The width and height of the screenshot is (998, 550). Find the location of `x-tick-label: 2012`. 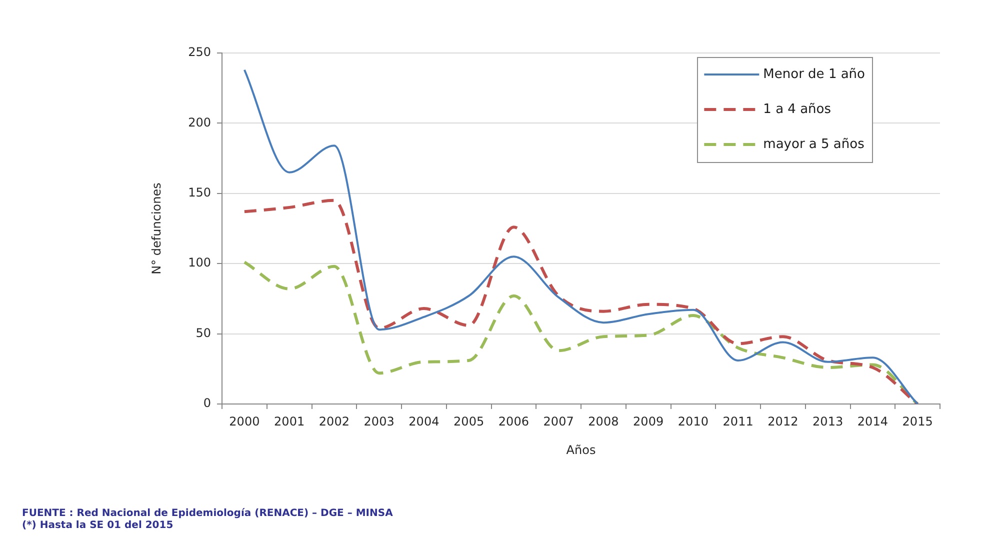

x-tick-label: 2012 is located at coordinates (783, 421).